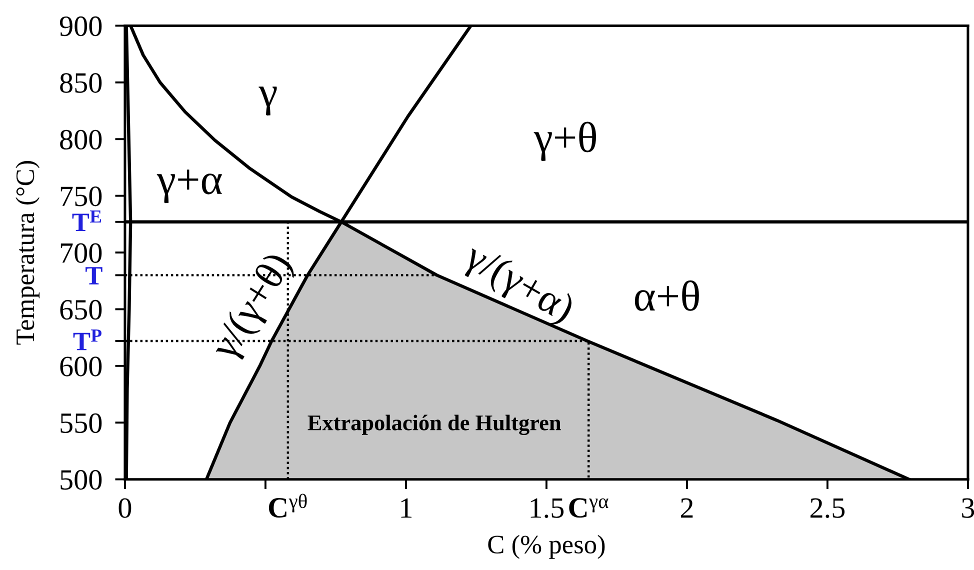  I want to click on x-tick-label: 3, so click(968, 508).